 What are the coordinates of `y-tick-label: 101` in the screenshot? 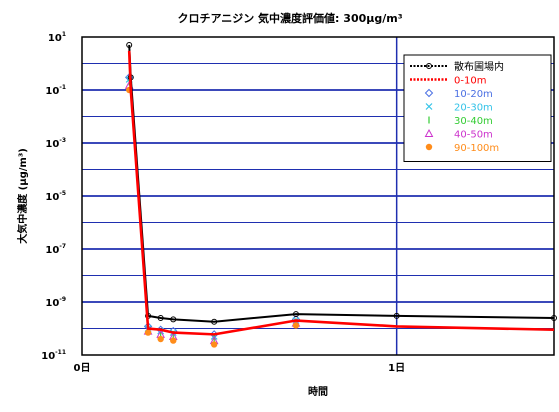 It's located at (57, 37).